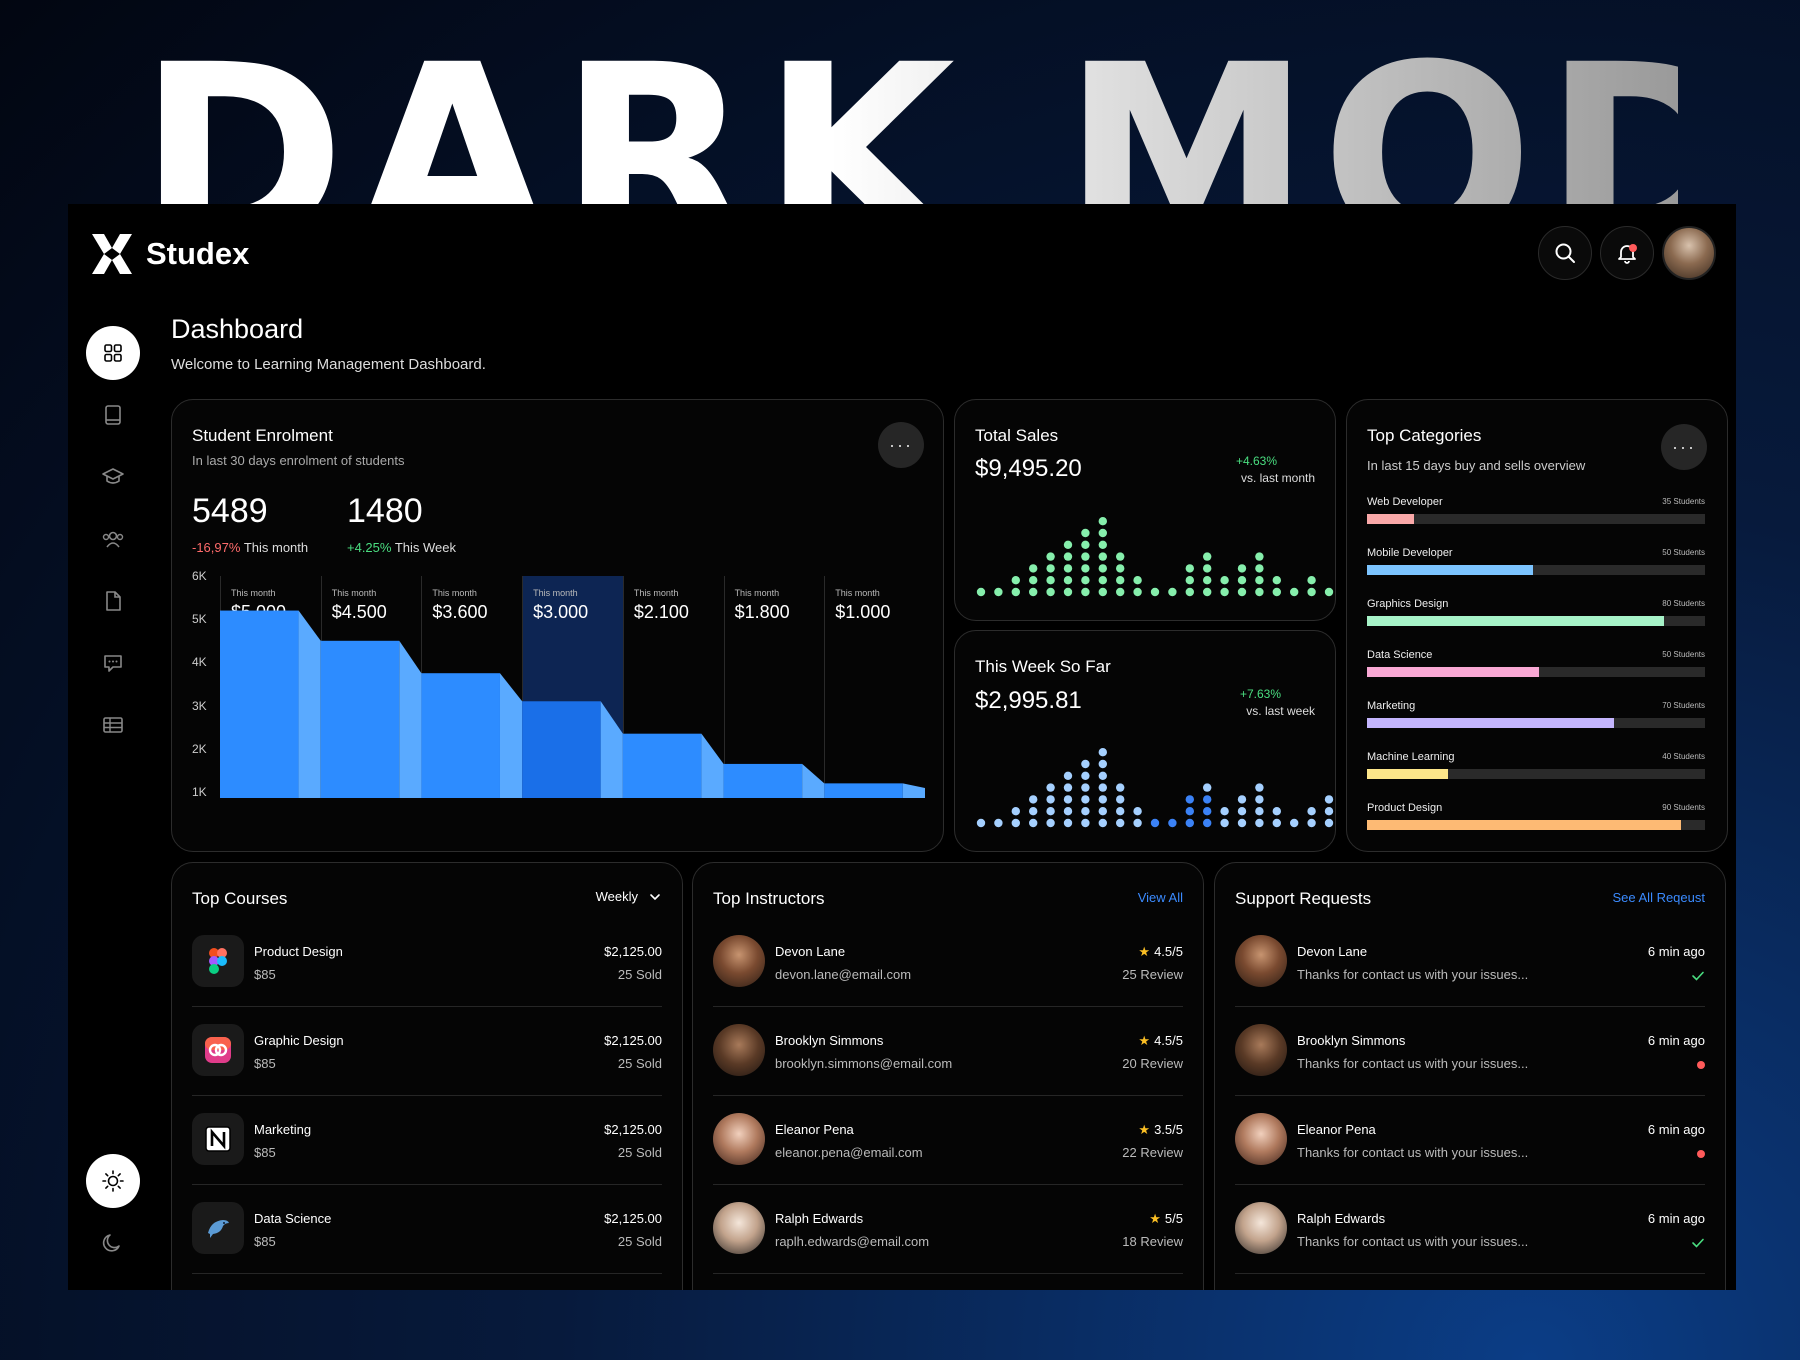 Image resolution: width=1800 pixels, height=1360 pixels. Describe the element at coordinates (673, 687) in the screenshot. I see `bar-column: This month $2.100` at that location.